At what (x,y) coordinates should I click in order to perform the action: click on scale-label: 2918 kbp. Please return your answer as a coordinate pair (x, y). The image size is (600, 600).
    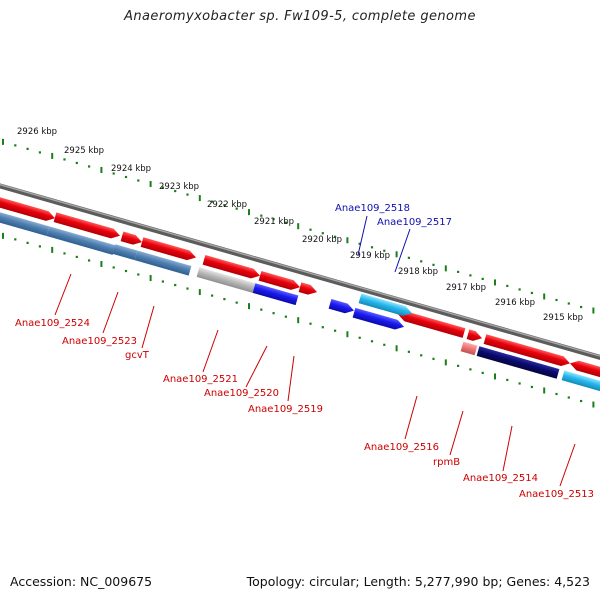
    Looking at the image, I should click on (418, 272).